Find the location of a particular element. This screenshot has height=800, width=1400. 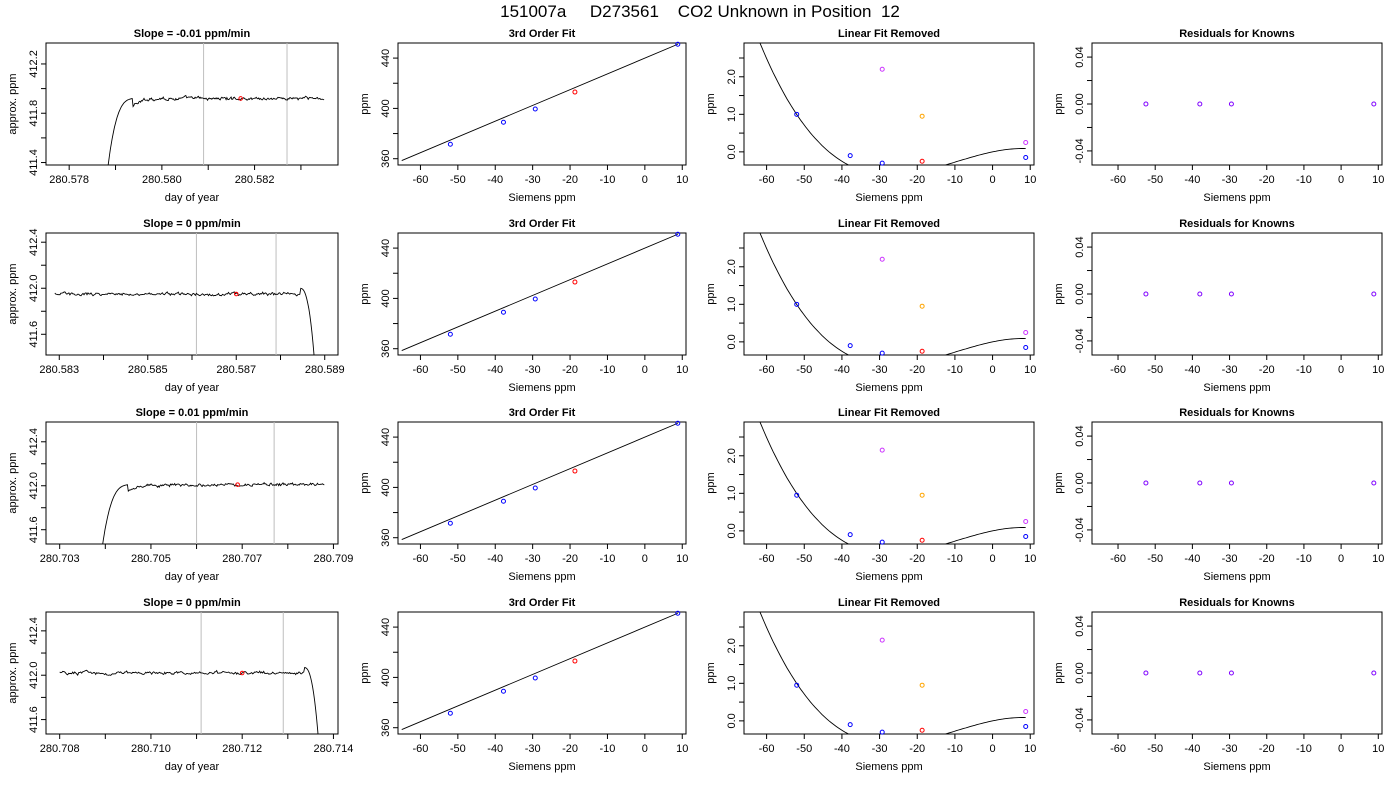

x-tick-label: -50 is located at coordinates (804, 749).